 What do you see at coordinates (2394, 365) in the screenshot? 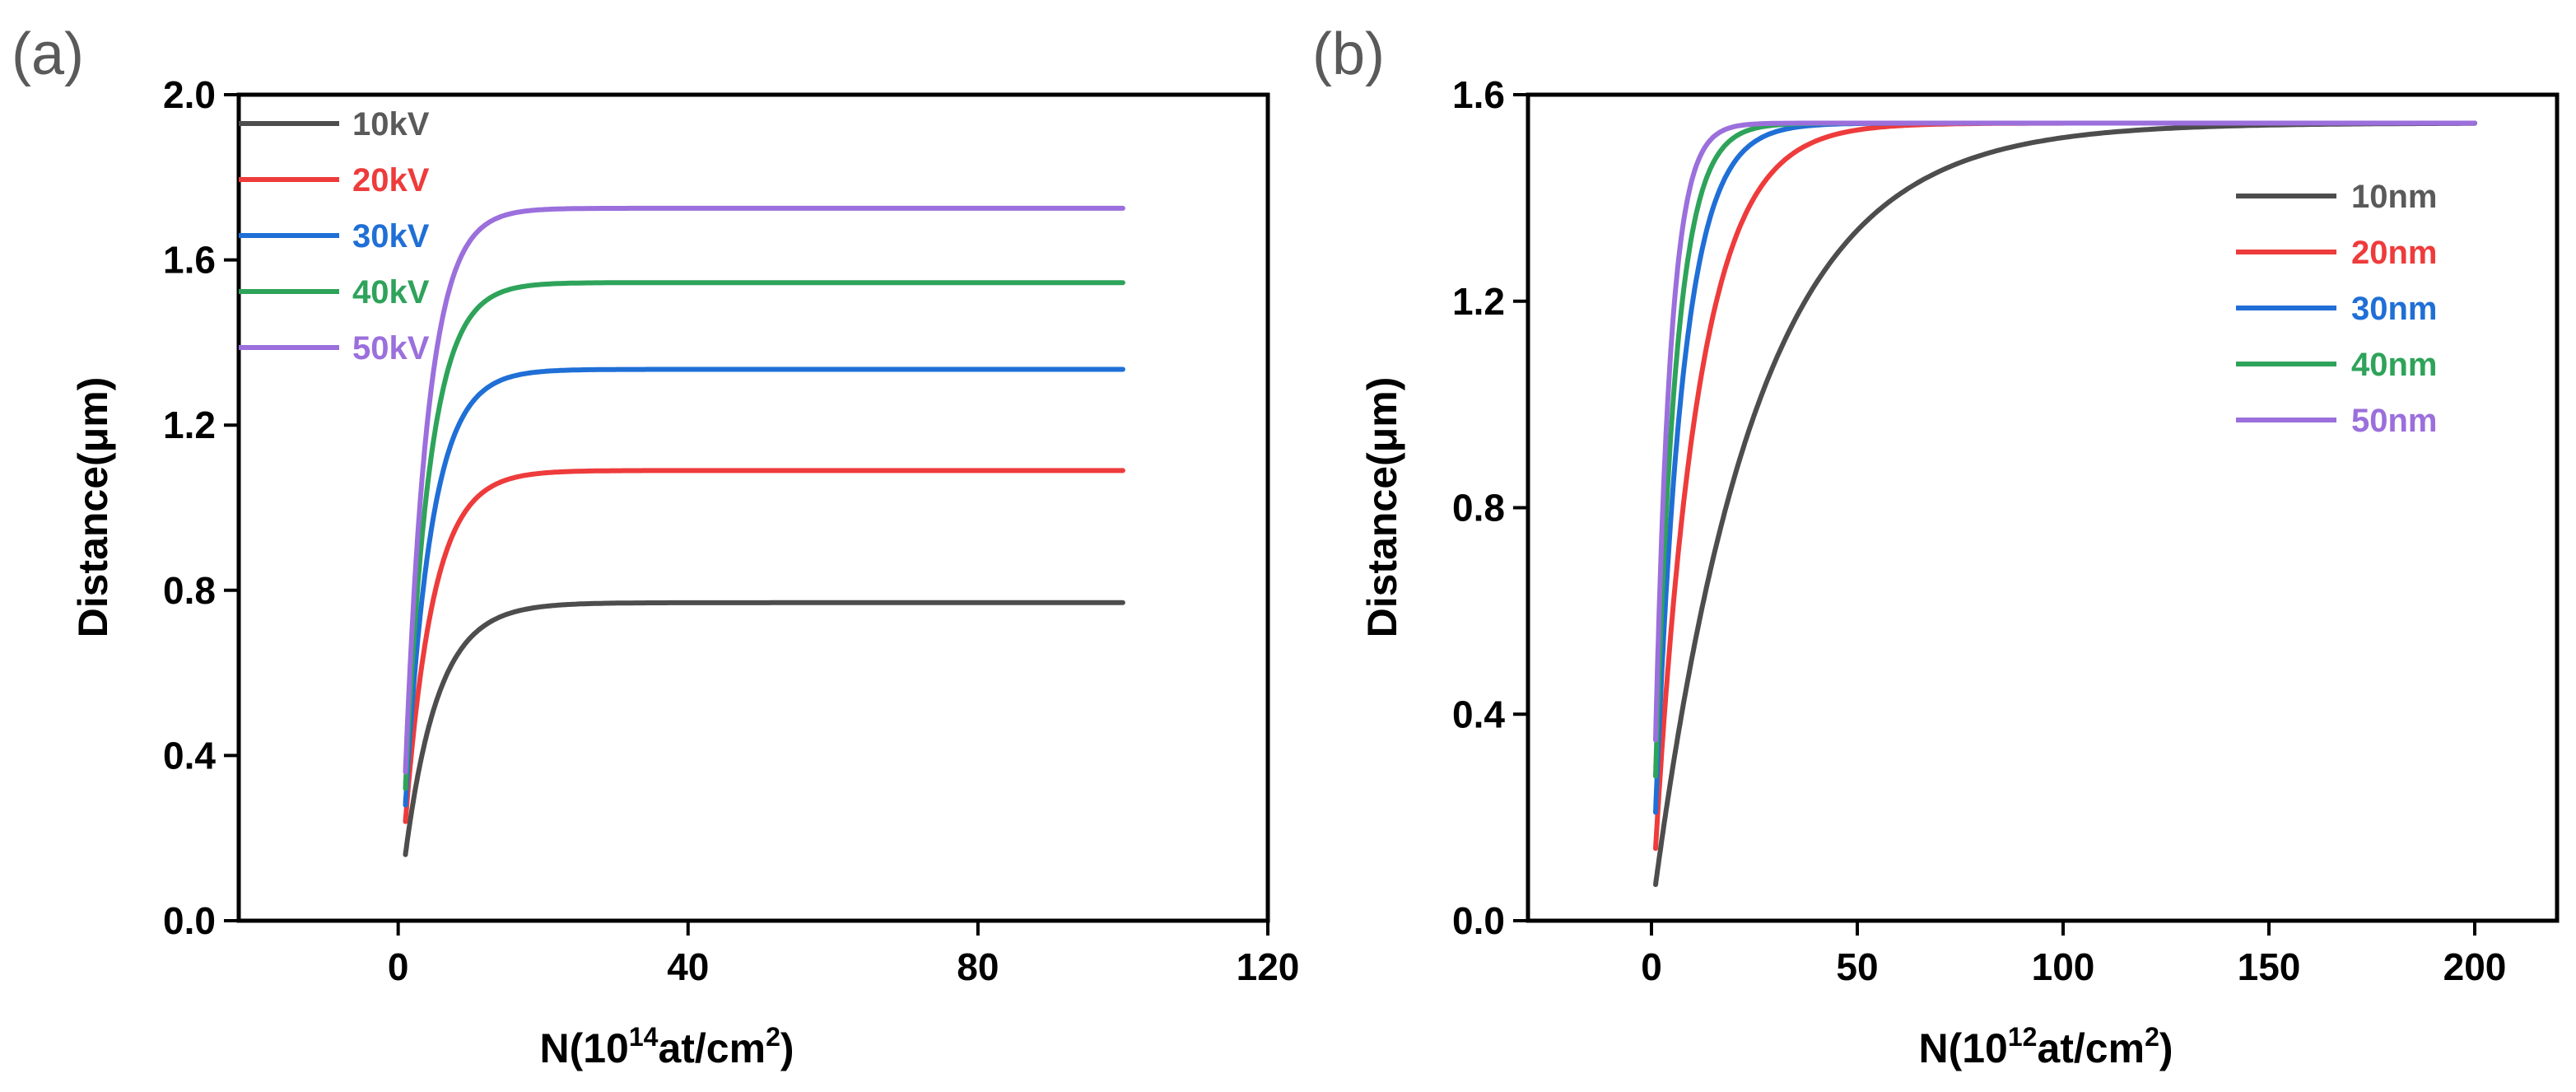
I see `panel-b-legend-label-40nm: 40nm` at bounding box center [2394, 365].